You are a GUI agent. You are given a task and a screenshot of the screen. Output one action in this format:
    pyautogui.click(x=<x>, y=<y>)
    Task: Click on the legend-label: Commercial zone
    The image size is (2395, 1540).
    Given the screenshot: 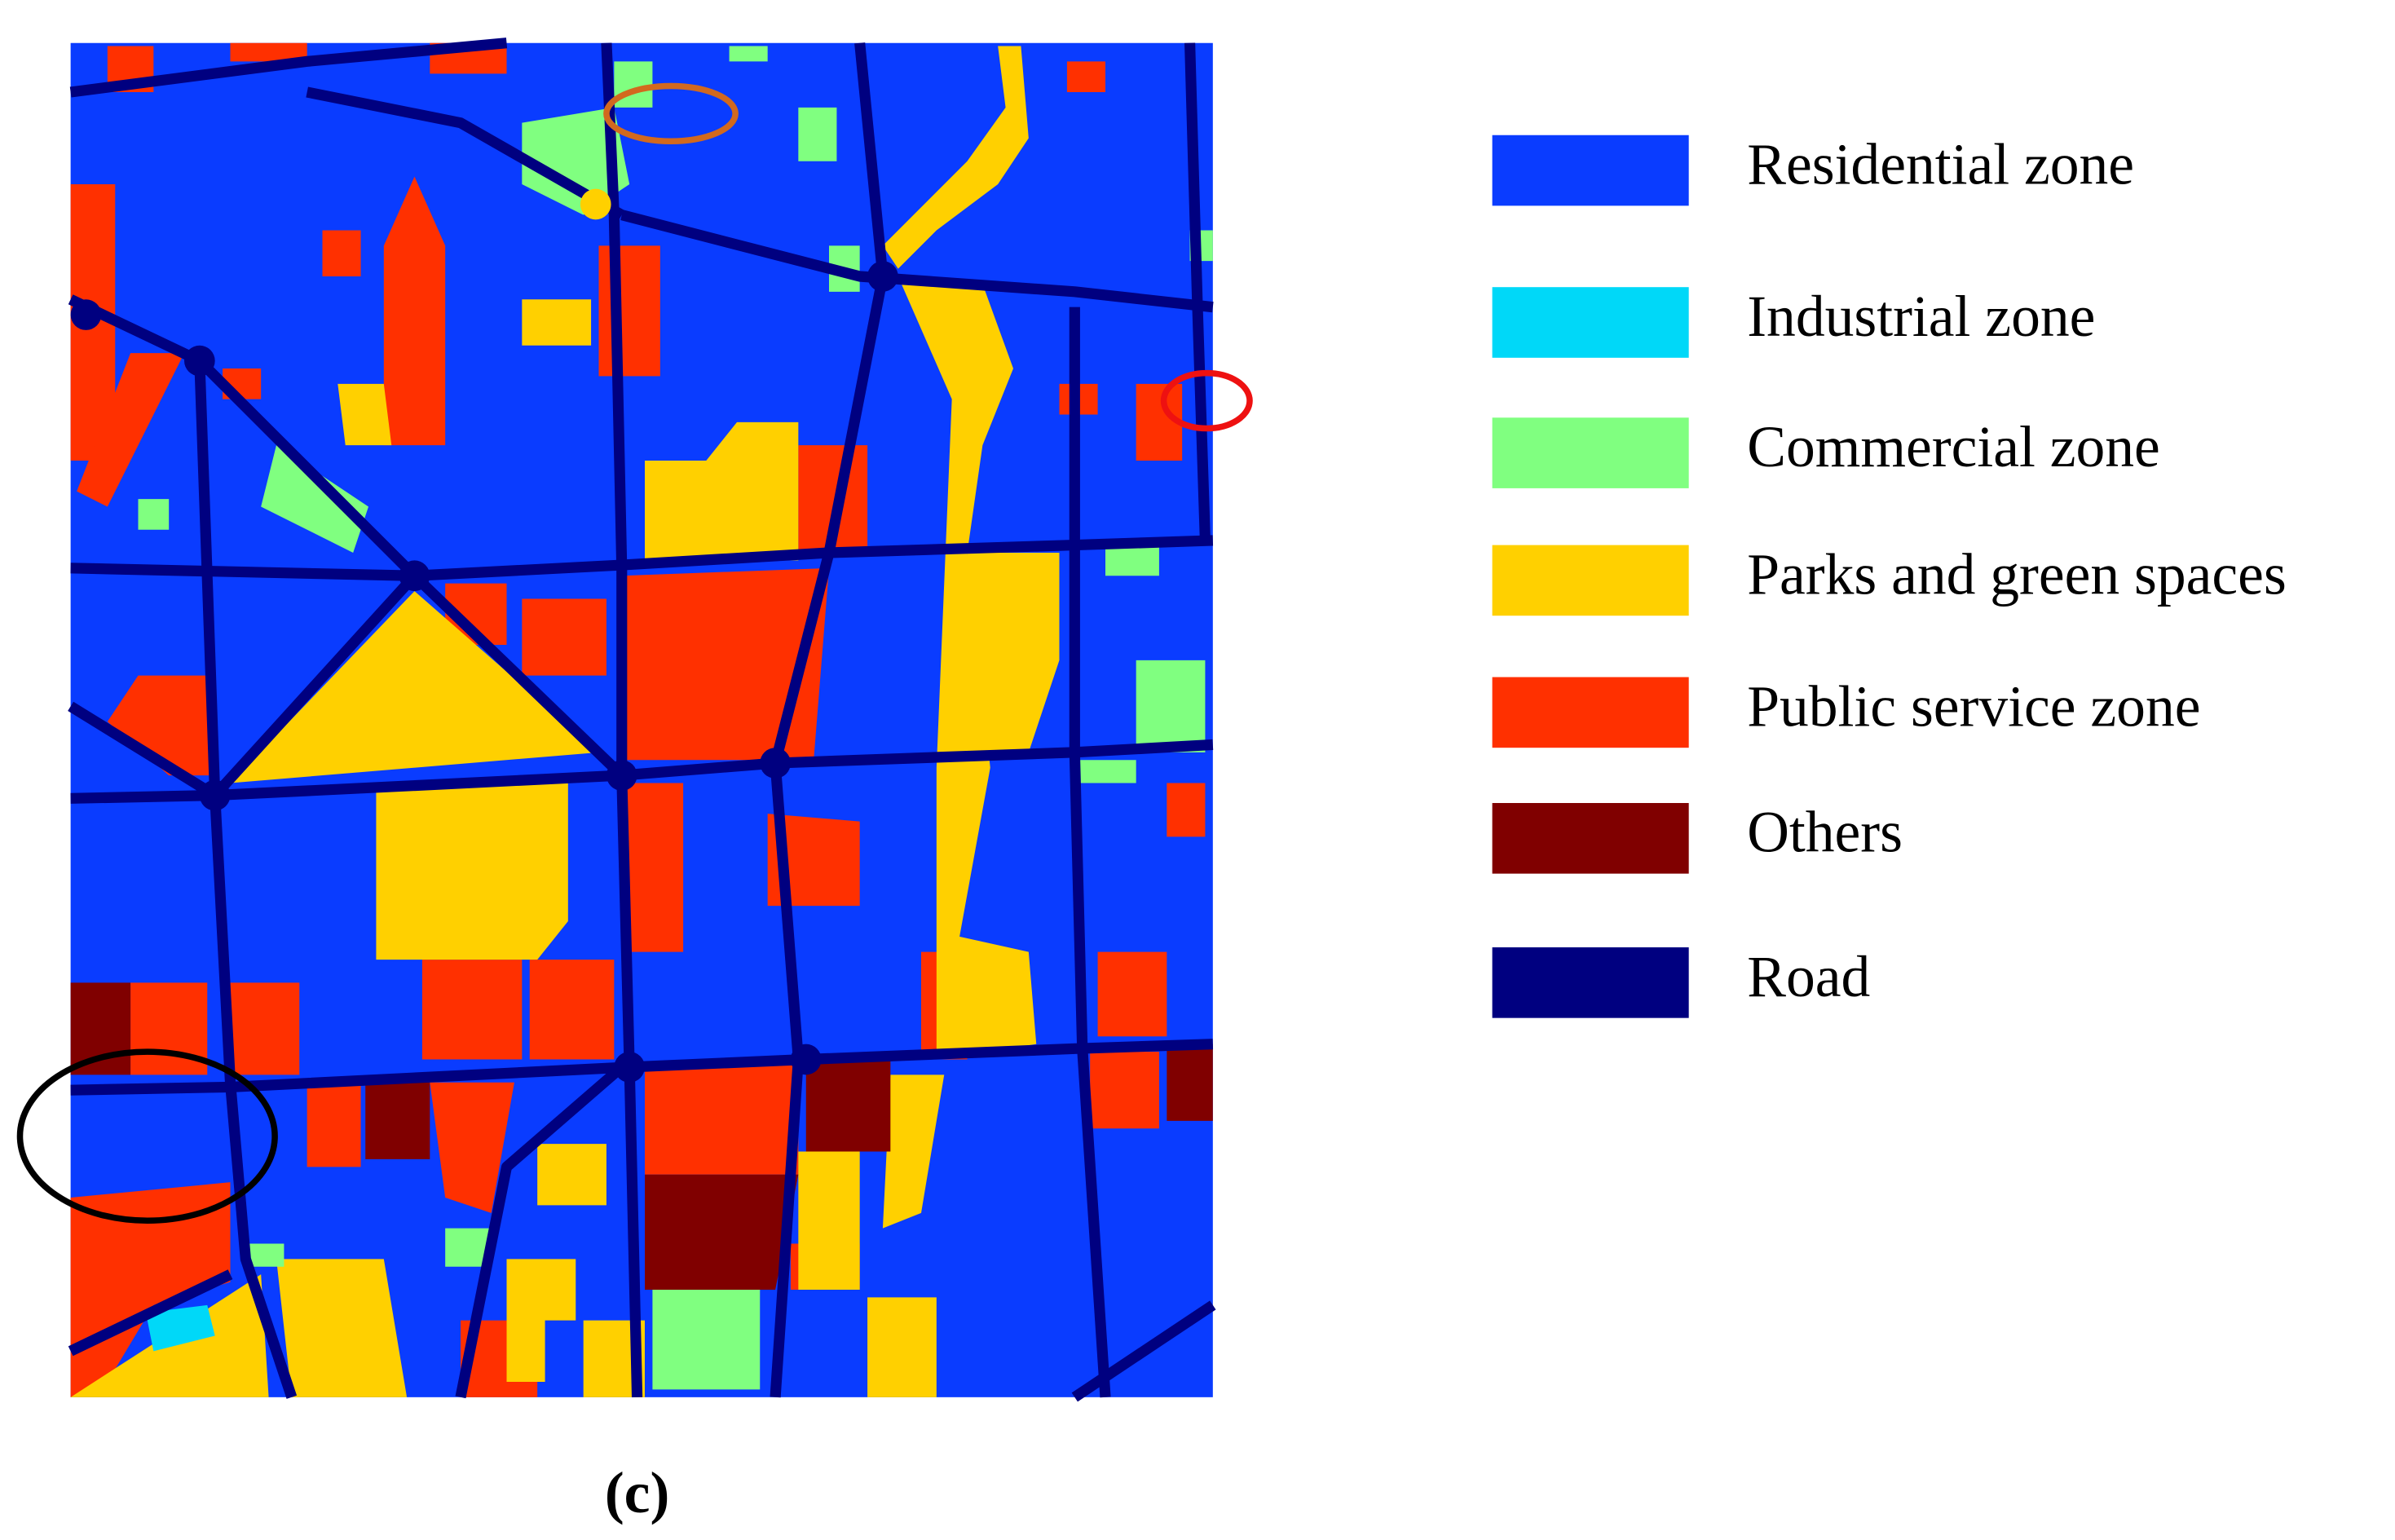 What is the action you would take?
    pyautogui.click(x=1953, y=447)
    